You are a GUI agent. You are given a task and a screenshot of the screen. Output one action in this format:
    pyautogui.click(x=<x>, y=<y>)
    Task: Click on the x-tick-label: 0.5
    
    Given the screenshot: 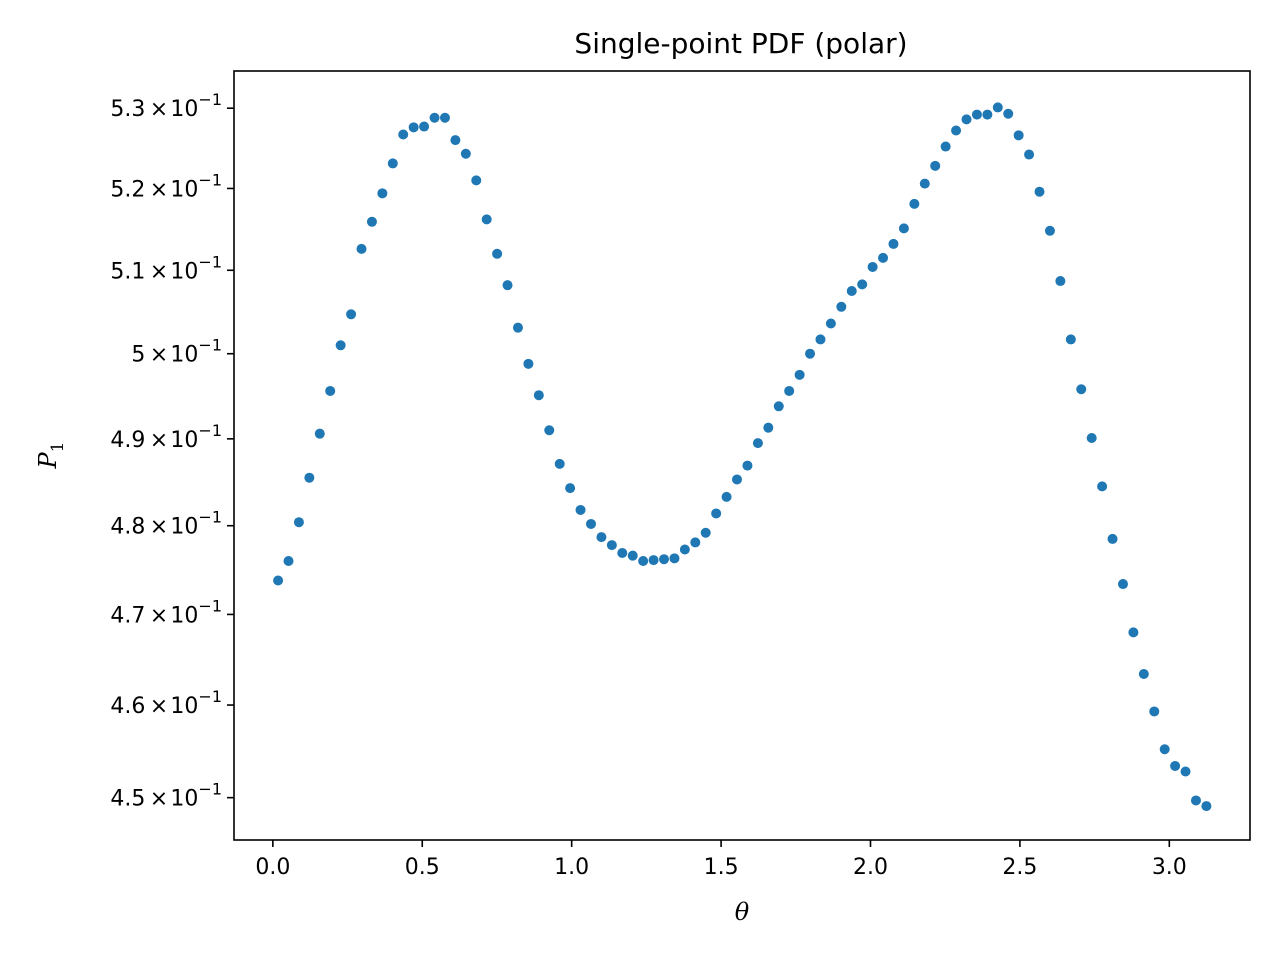 What is the action you would take?
    pyautogui.click(x=422, y=867)
    